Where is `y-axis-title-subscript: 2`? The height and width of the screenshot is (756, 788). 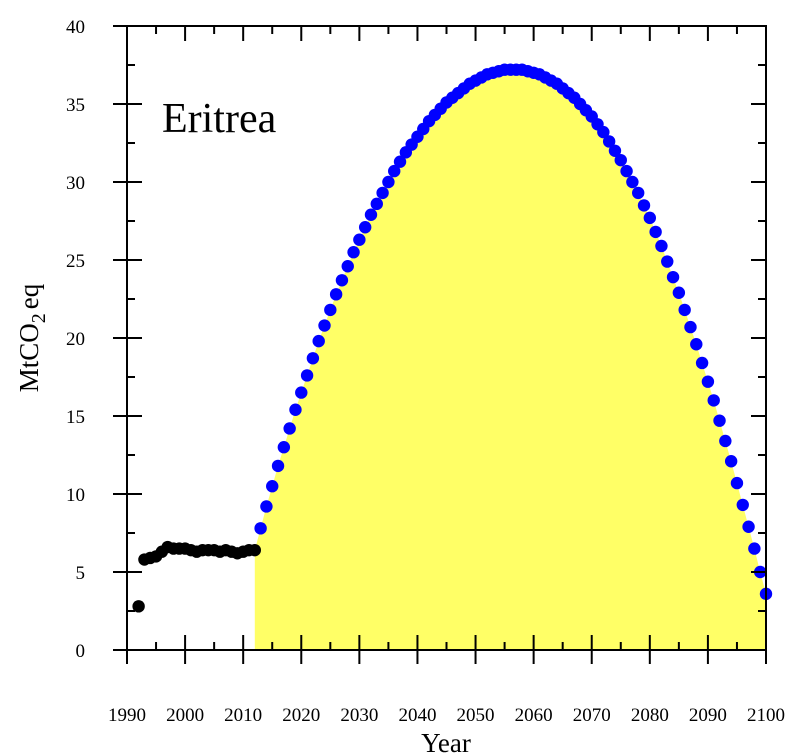
y-axis-title-subscript: 2 is located at coordinates (39, 318).